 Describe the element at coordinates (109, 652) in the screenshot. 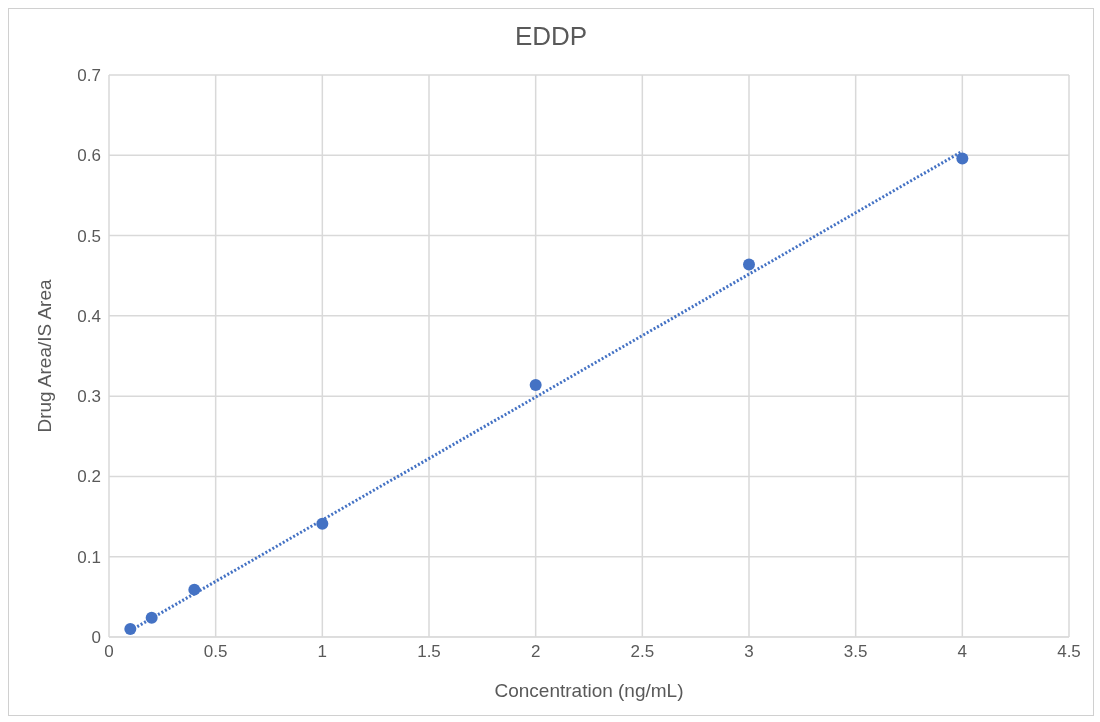

I see `x-tick-label: 0` at that location.